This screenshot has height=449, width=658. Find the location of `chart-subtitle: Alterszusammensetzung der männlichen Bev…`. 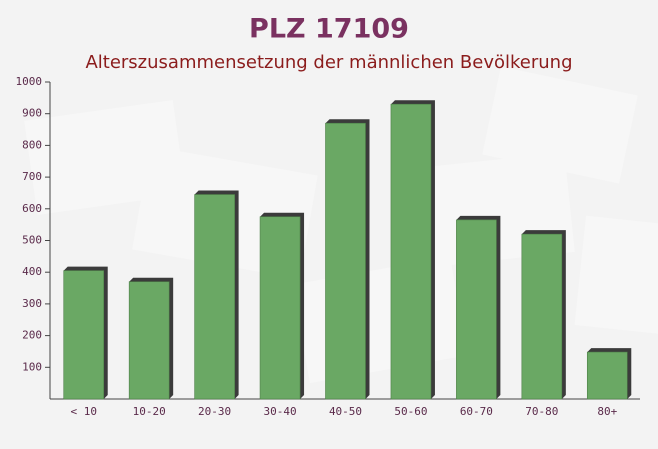

chart-subtitle: Alterszusammensetzung der männlichen Bev… is located at coordinates (328, 62).